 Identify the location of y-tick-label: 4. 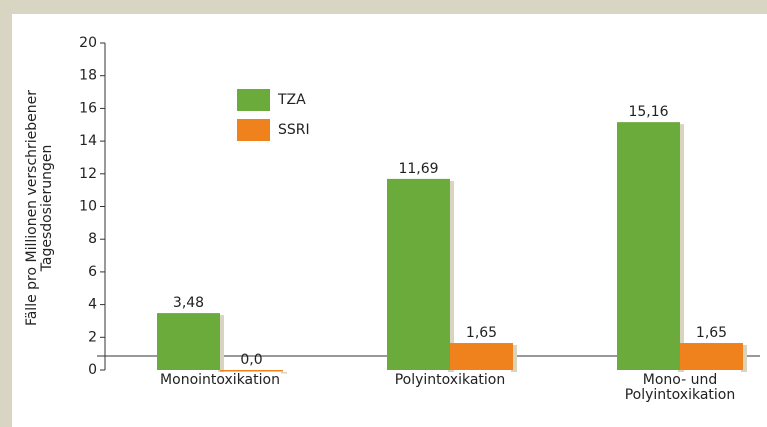
(92, 305).